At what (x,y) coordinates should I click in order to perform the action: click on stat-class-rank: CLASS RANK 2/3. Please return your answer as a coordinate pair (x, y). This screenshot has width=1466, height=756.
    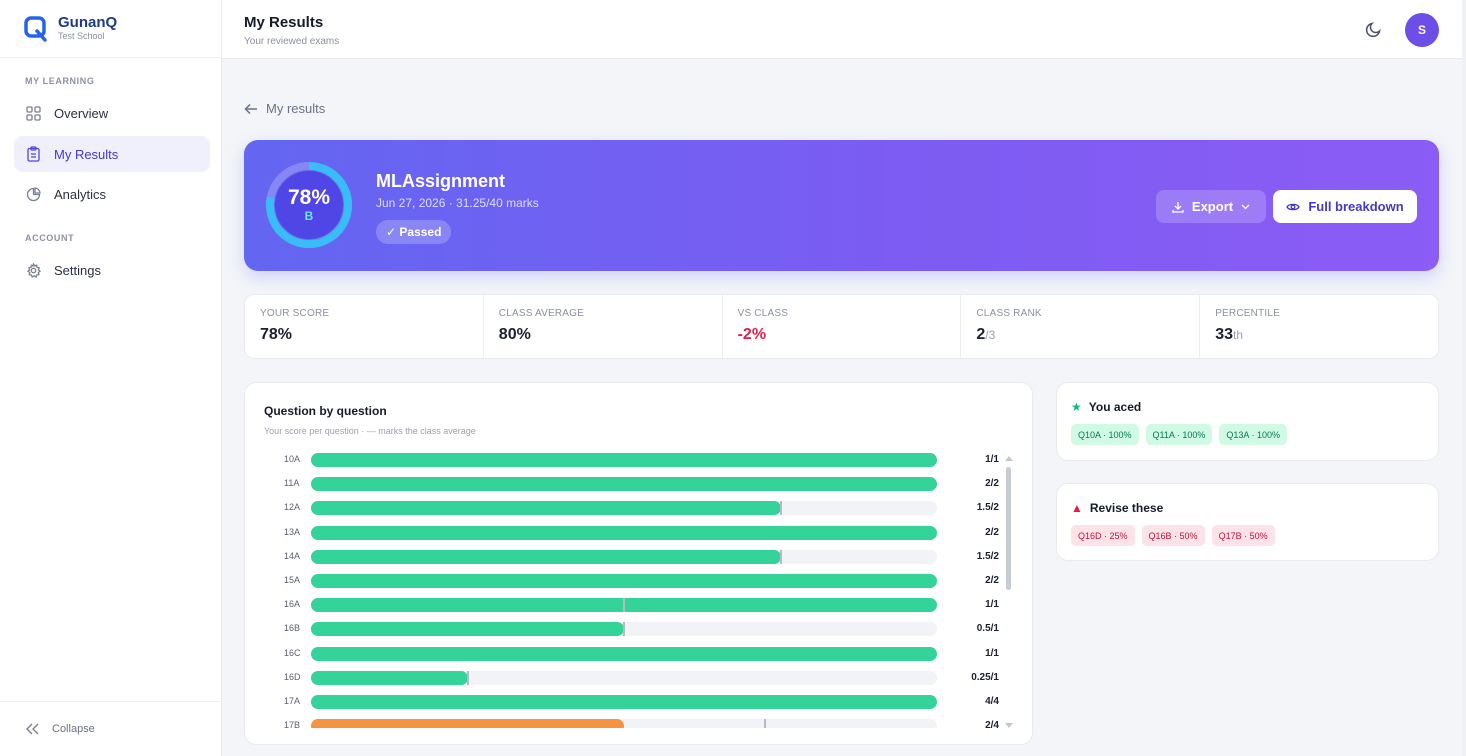
    Looking at the image, I should click on (1081, 326).